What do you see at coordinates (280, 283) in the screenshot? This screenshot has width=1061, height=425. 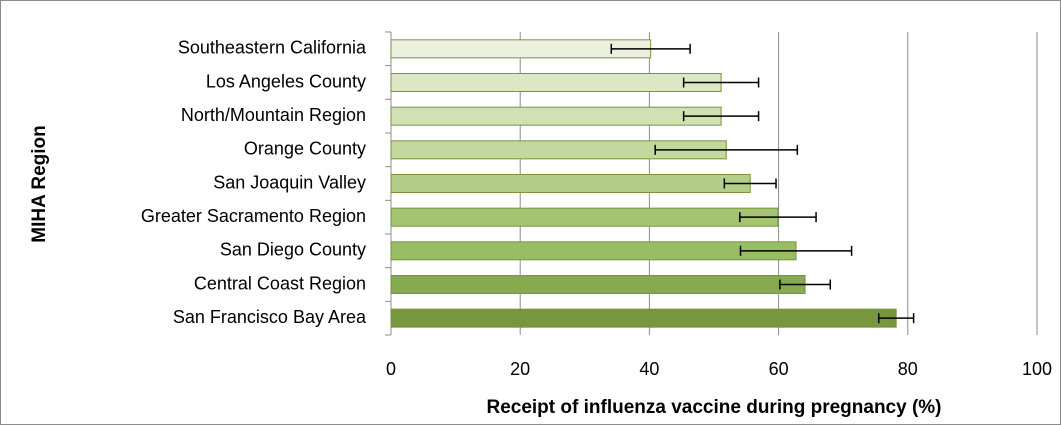 I see `y-tick-label: Central Coast Region` at bounding box center [280, 283].